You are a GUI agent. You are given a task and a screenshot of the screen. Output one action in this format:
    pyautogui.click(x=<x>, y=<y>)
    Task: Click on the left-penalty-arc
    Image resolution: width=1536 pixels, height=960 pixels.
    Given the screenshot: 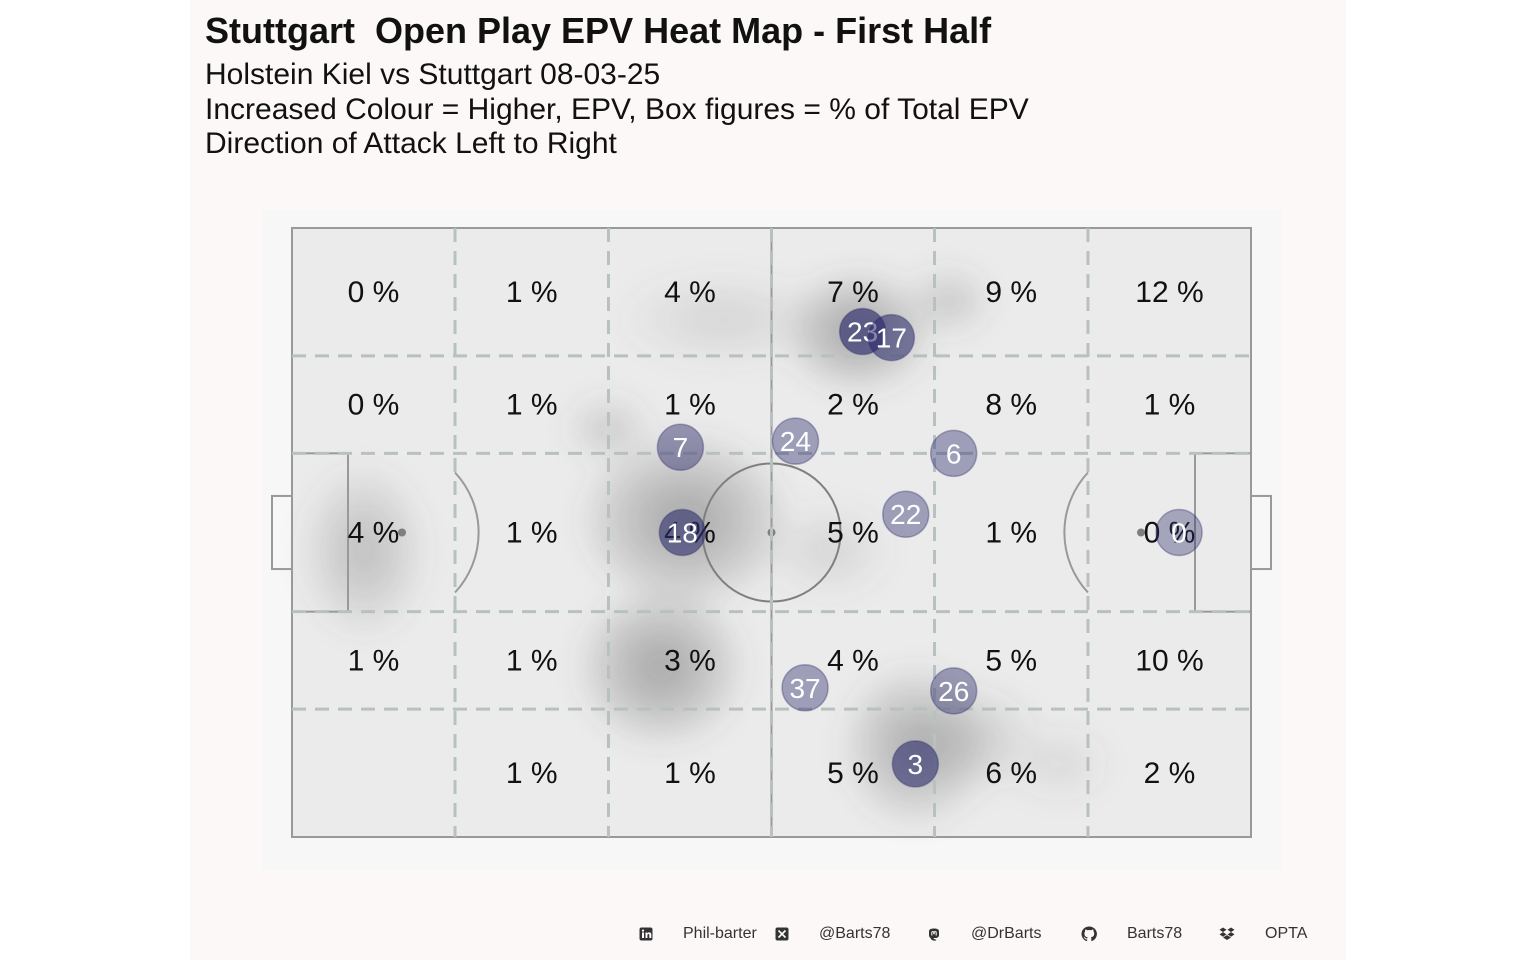 What is the action you would take?
    pyautogui.click(x=467, y=532)
    